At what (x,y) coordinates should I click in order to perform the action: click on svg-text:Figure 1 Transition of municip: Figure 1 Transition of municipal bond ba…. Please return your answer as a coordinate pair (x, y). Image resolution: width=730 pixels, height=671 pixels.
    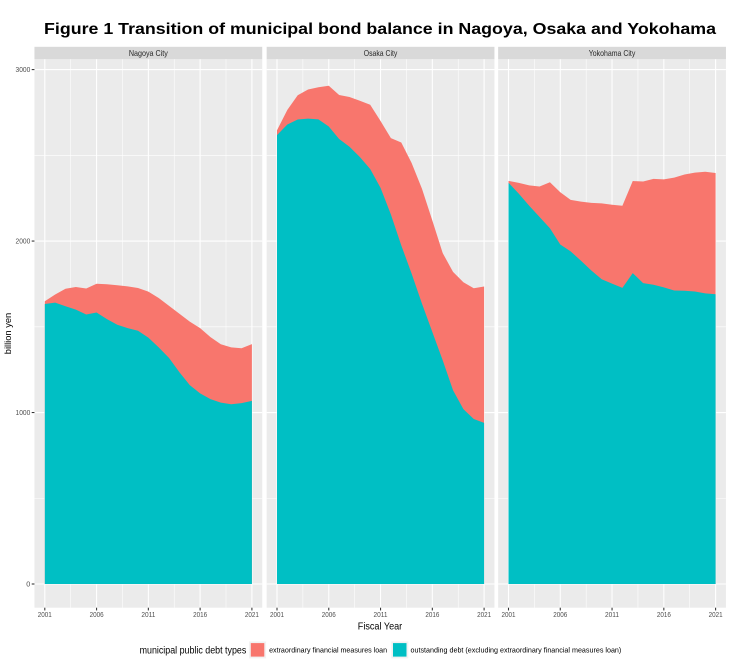
    Looking at the image, I should click on (380, 29).